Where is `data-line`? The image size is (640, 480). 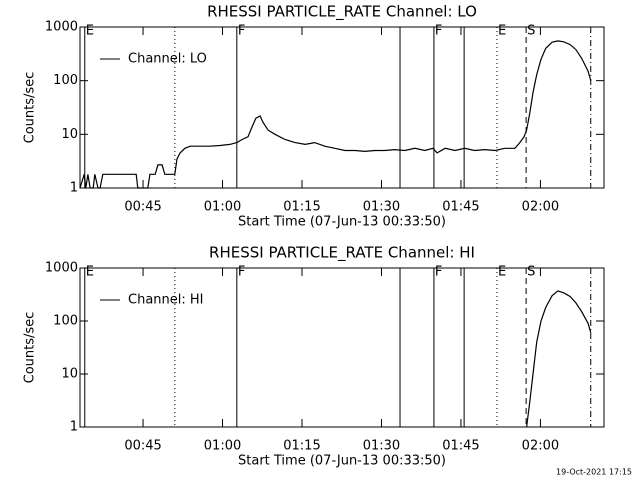
data-line is located at coordinates (559, 359).